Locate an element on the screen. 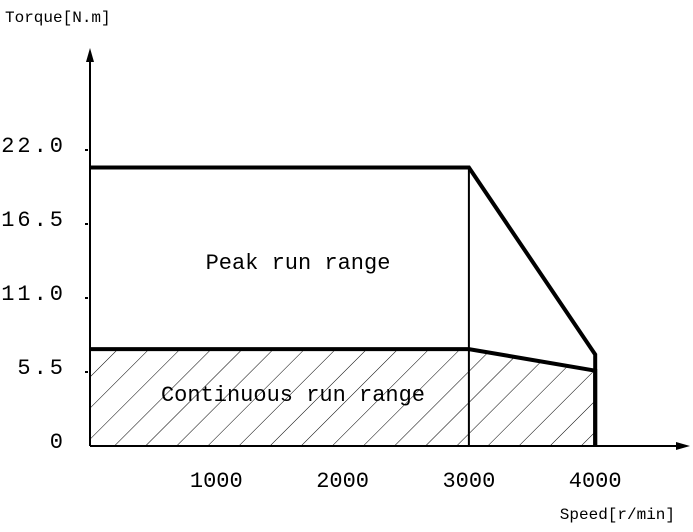 This screenshot has height=532, width=693. region-label: Continuous run range is located at coordinates (293, 395).